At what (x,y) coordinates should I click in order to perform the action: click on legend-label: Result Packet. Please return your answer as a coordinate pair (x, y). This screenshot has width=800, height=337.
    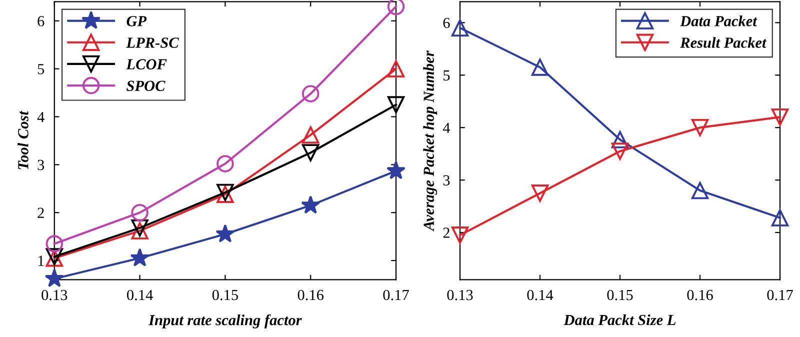
    Looking at the image, I should click on (723, 42).